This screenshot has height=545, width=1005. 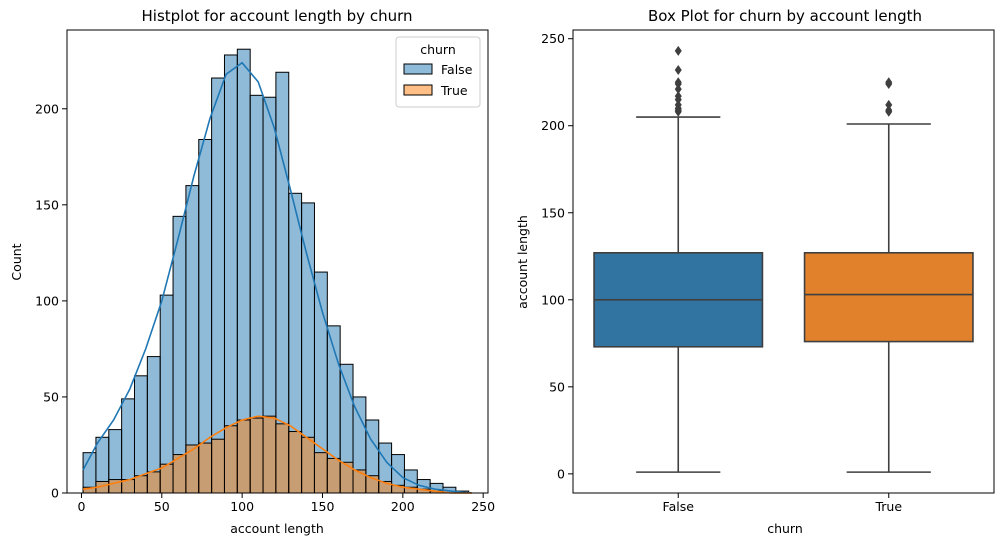 What do you see at coordinates (418, 90) in the screenshot?
I see `legend-swatch-true` at bounding box center [418, 90].